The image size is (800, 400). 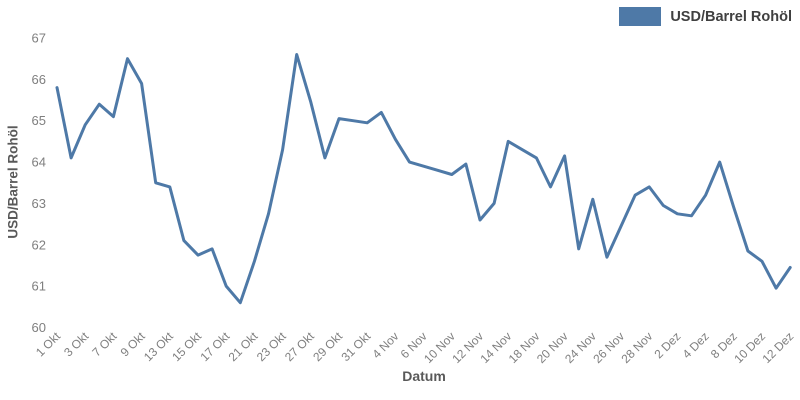 What do you see at coordinates (39, 327) in the screenshot?
I see `y-tick-label: 60` at bounding box center [39, 327].